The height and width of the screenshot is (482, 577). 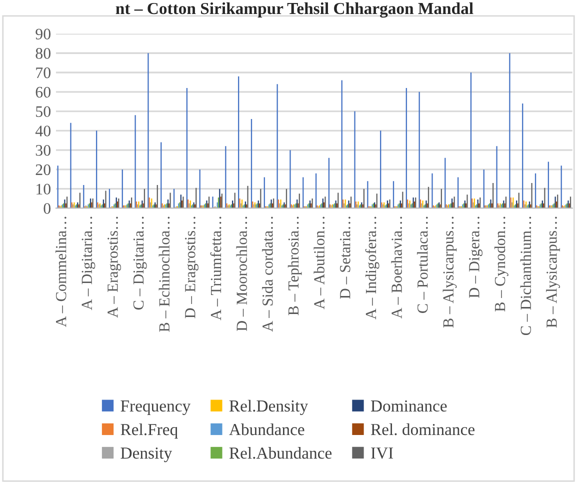 I want to click on y-tick-label: 40, so click(x=42, y=131).